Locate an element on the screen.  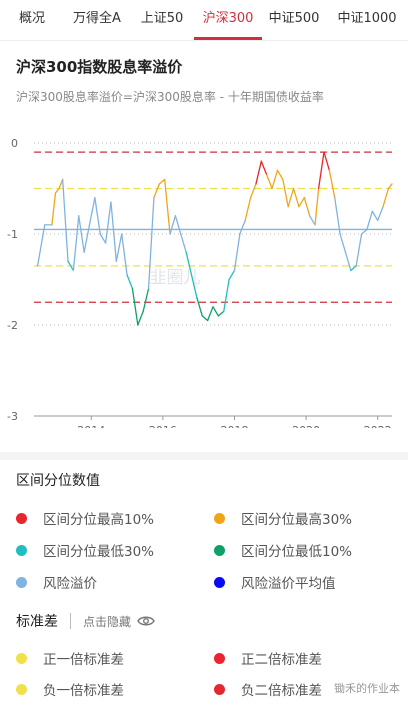
hide-std-button: 点击隐藏 is located at coordinates (107, 621).